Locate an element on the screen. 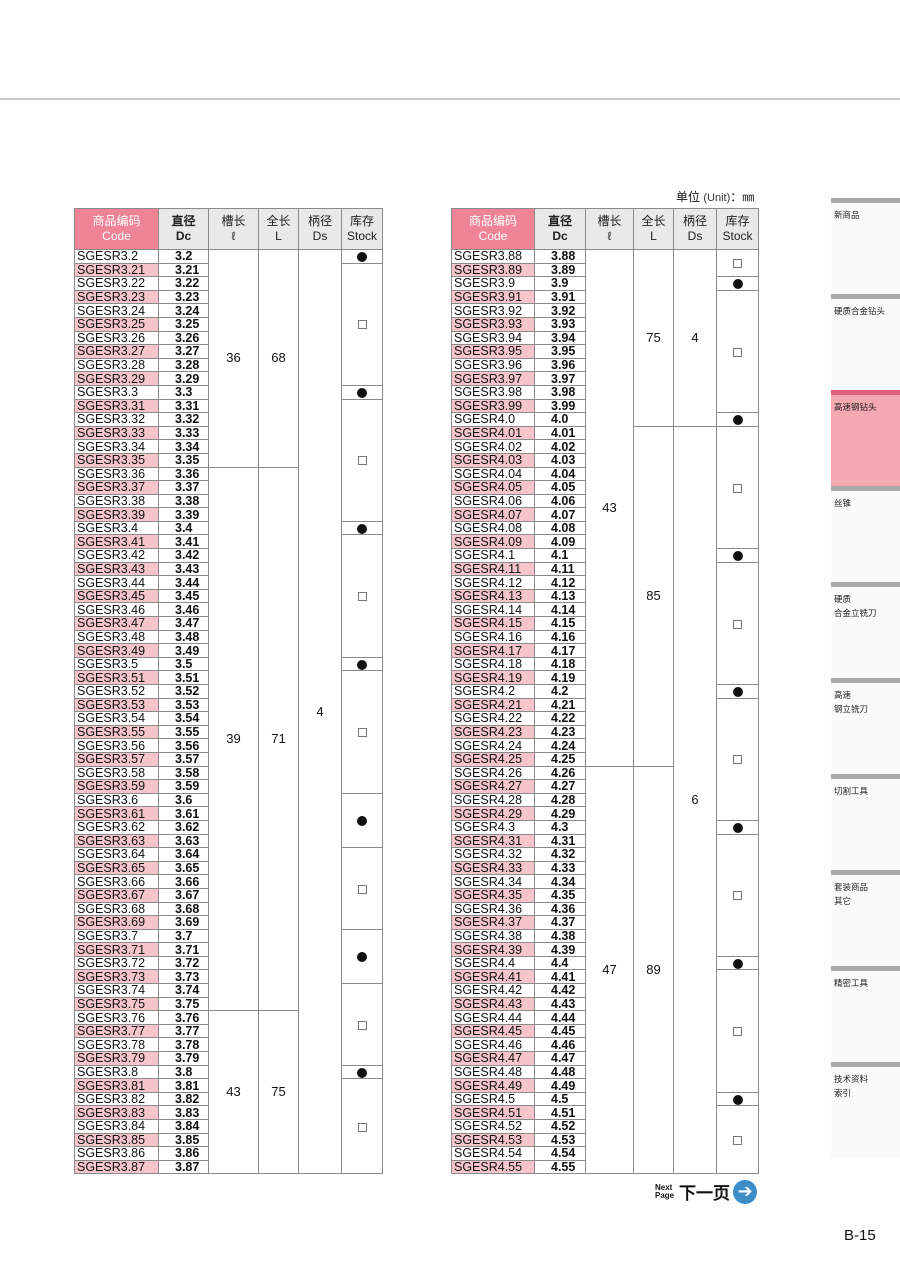 This screenshot has width=900, height=1271. product-code: SGESR3.31 is located at coordinates (116, 406).